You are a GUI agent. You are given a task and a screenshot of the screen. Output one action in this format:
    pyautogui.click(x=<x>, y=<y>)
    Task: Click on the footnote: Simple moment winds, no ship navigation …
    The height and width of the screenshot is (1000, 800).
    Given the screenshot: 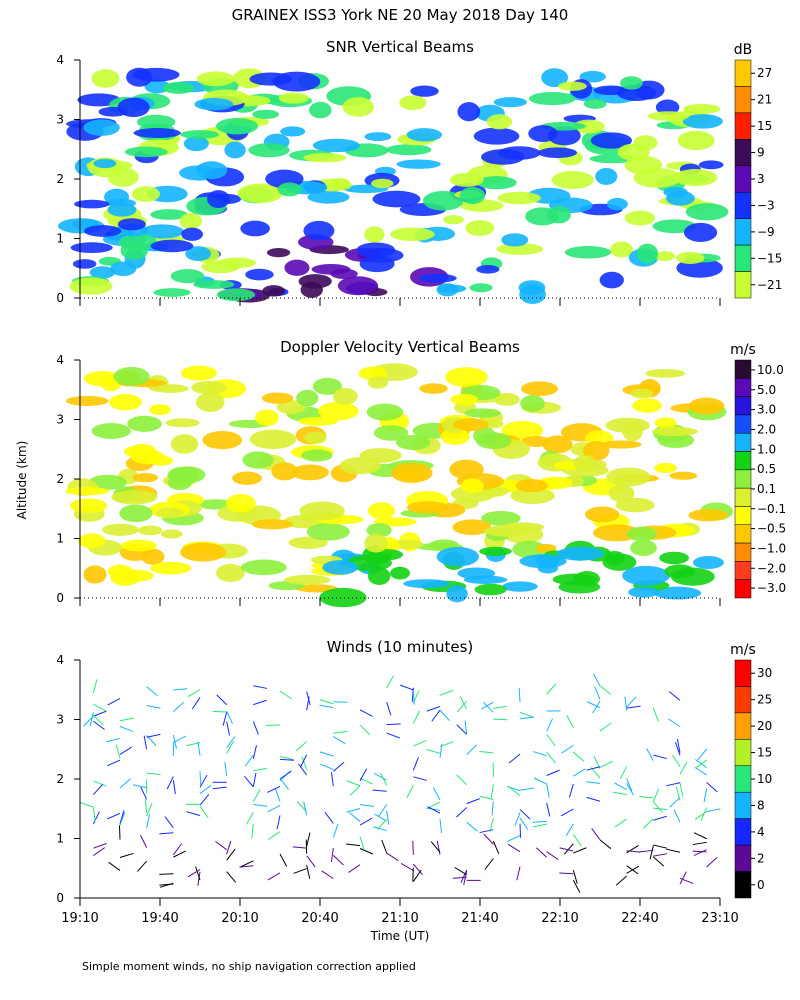 What is the action you would take?
    pyautogui.click(x=249, y=966)
    